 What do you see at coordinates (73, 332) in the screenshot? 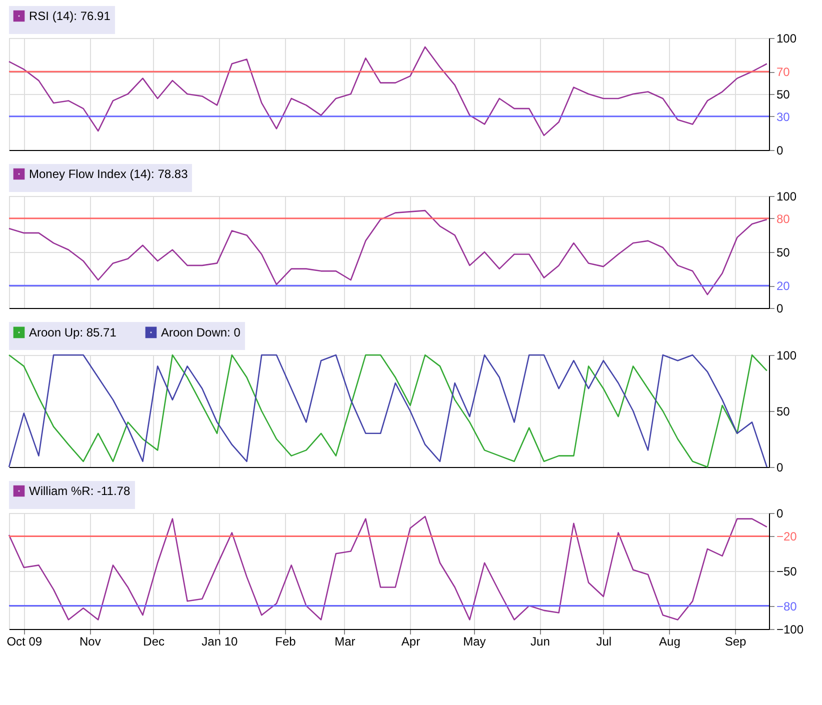
I see `legend-label: Aroon Up: 85.71` at bounding box center [73, 332].